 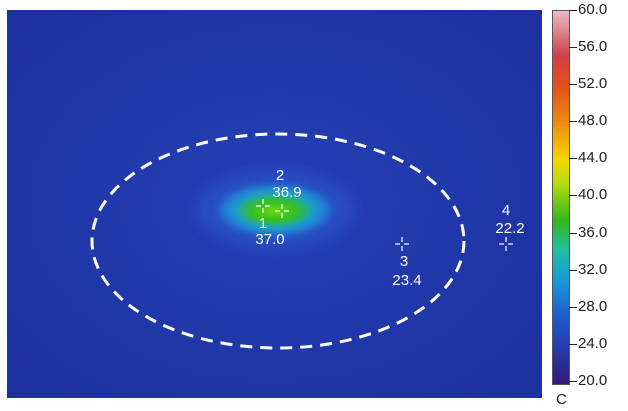 What do you see at coordinates (506, 210) in the screenshot?
I see `spot-4-id: 4` at bounding box center [506, 210].